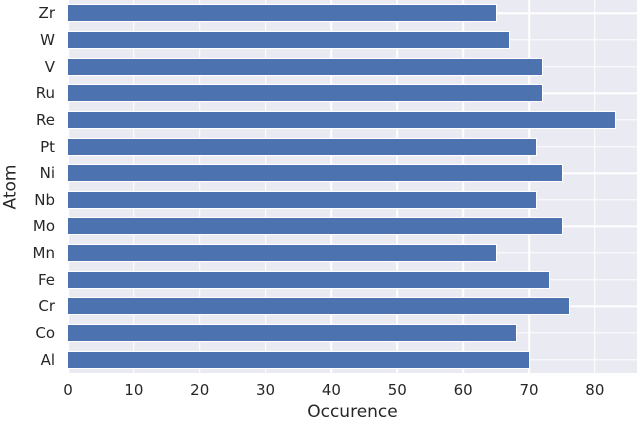 The width and height of the screenshot is (640, 426). Describe the element at coordinates (292, 333) in the screenshot. I see `bar-co` at that location.